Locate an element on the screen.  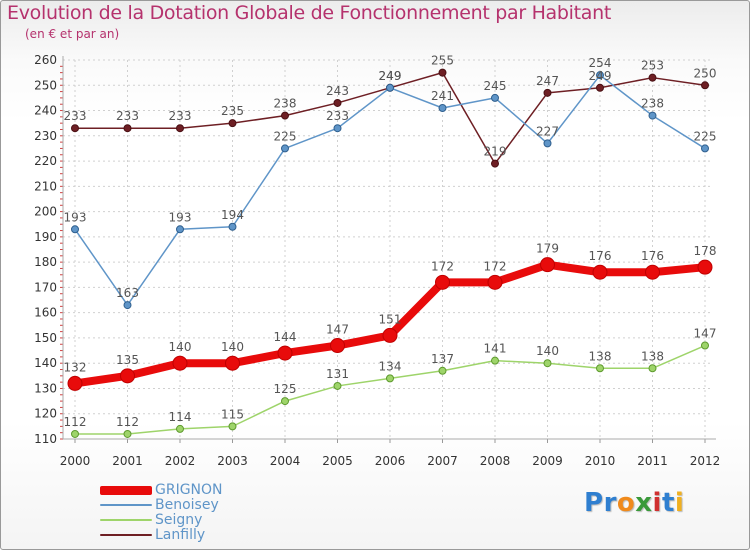
legend-swatch-grignon is located at coordinates (126, 490).